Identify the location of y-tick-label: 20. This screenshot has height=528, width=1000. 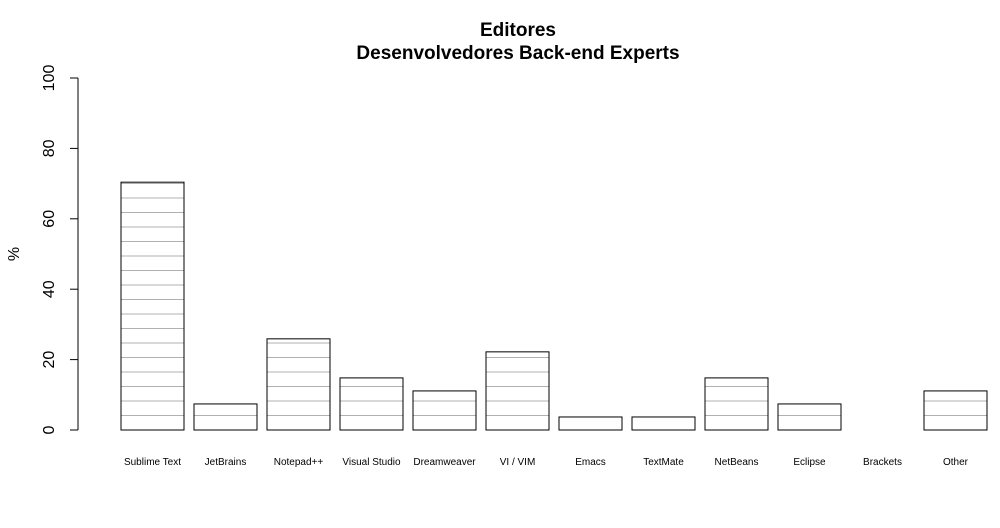
(49, 360).